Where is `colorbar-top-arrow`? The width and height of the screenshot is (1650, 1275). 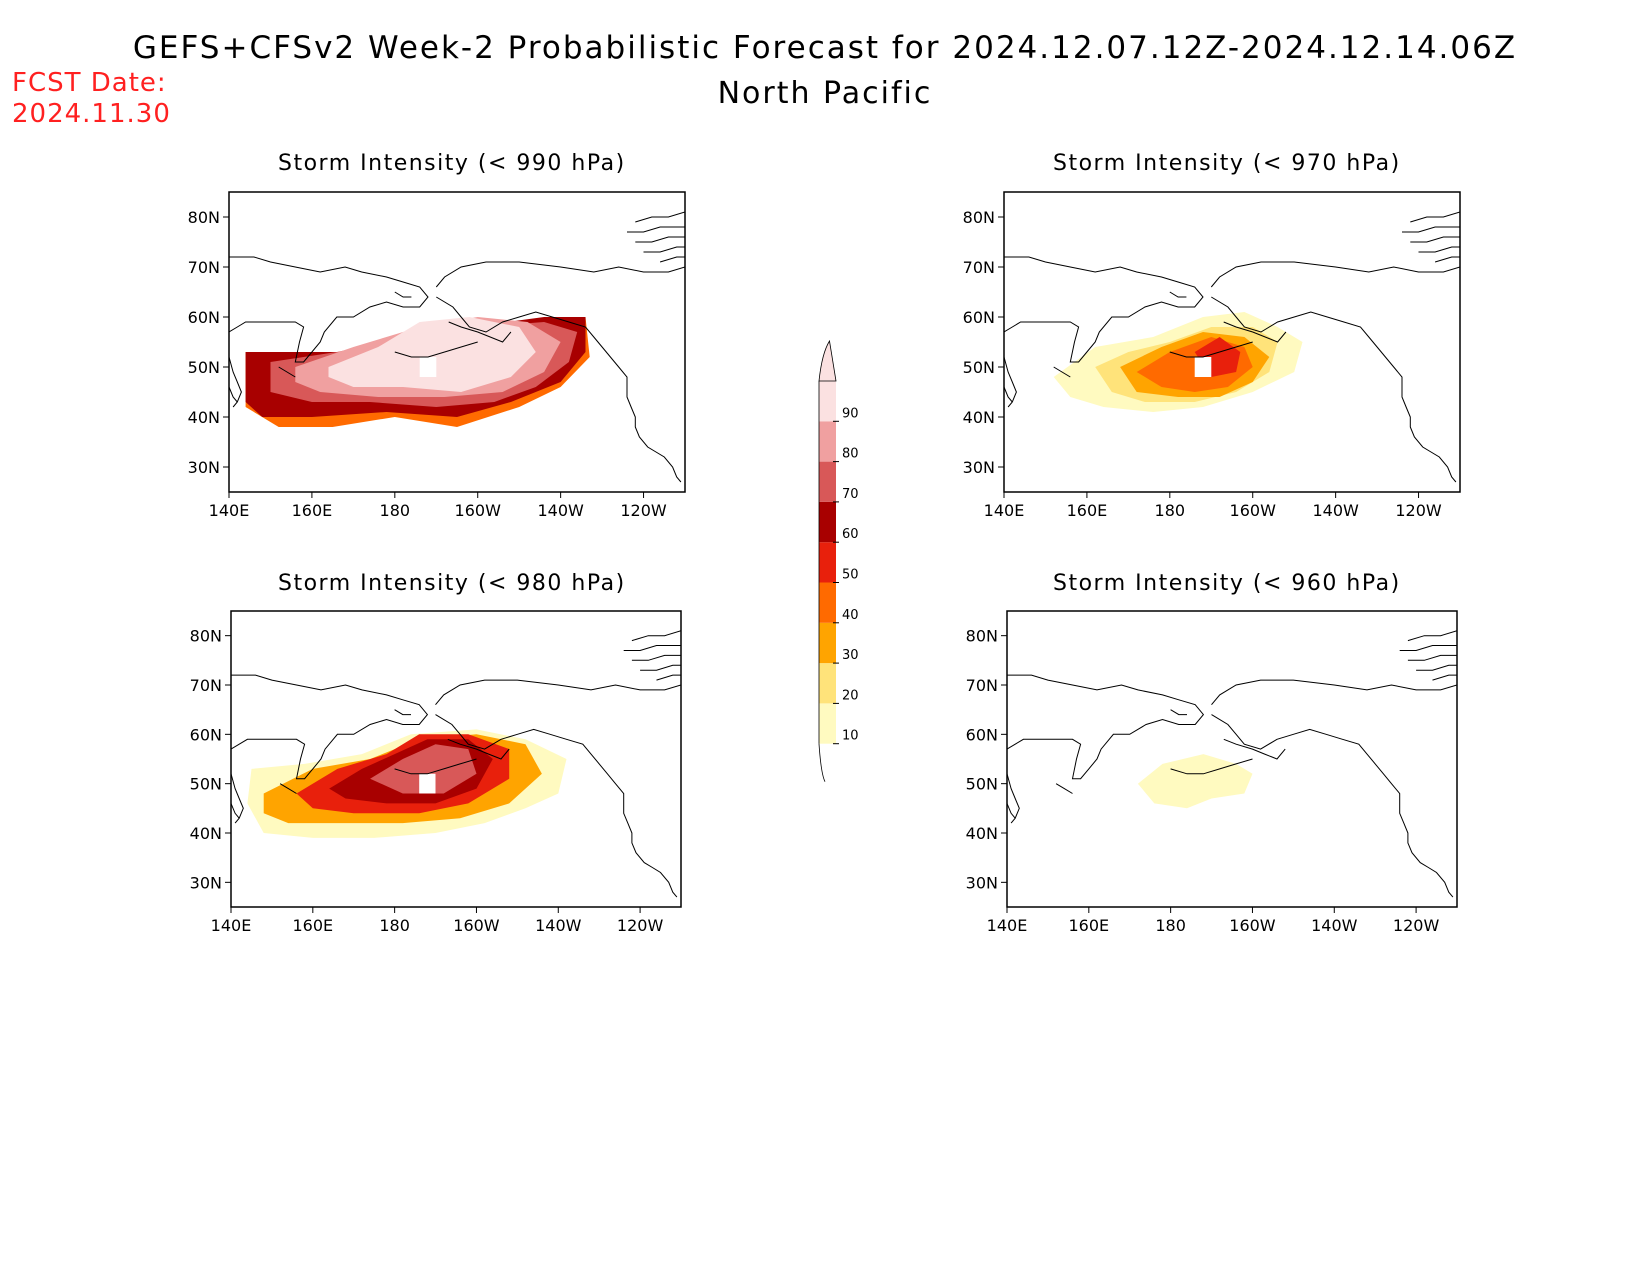
colorbar-top-arrow is located at coordinates (827, 360).